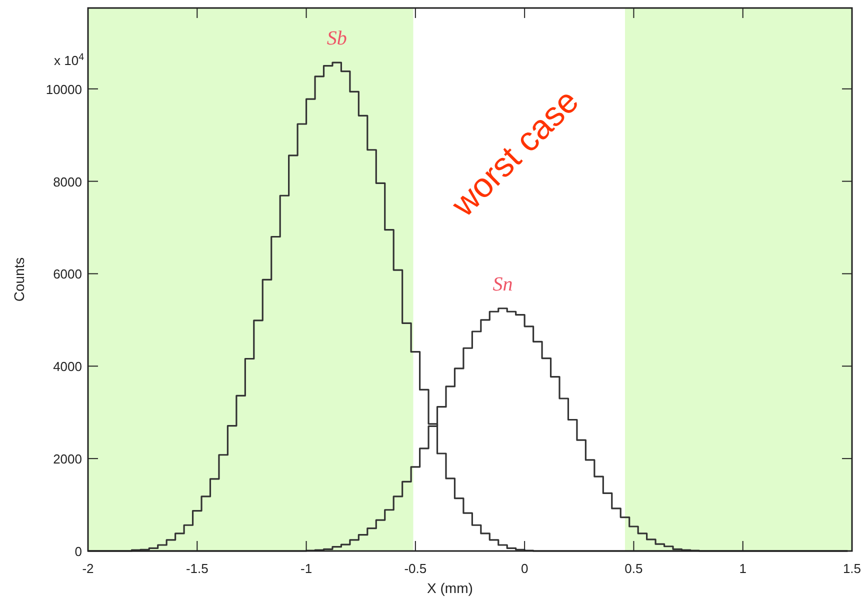 The width and height of the screenshot is (863, 601). Describe the element at coordinates (336, 39) in the screenshot. I see `series-label: Sb` at that location.